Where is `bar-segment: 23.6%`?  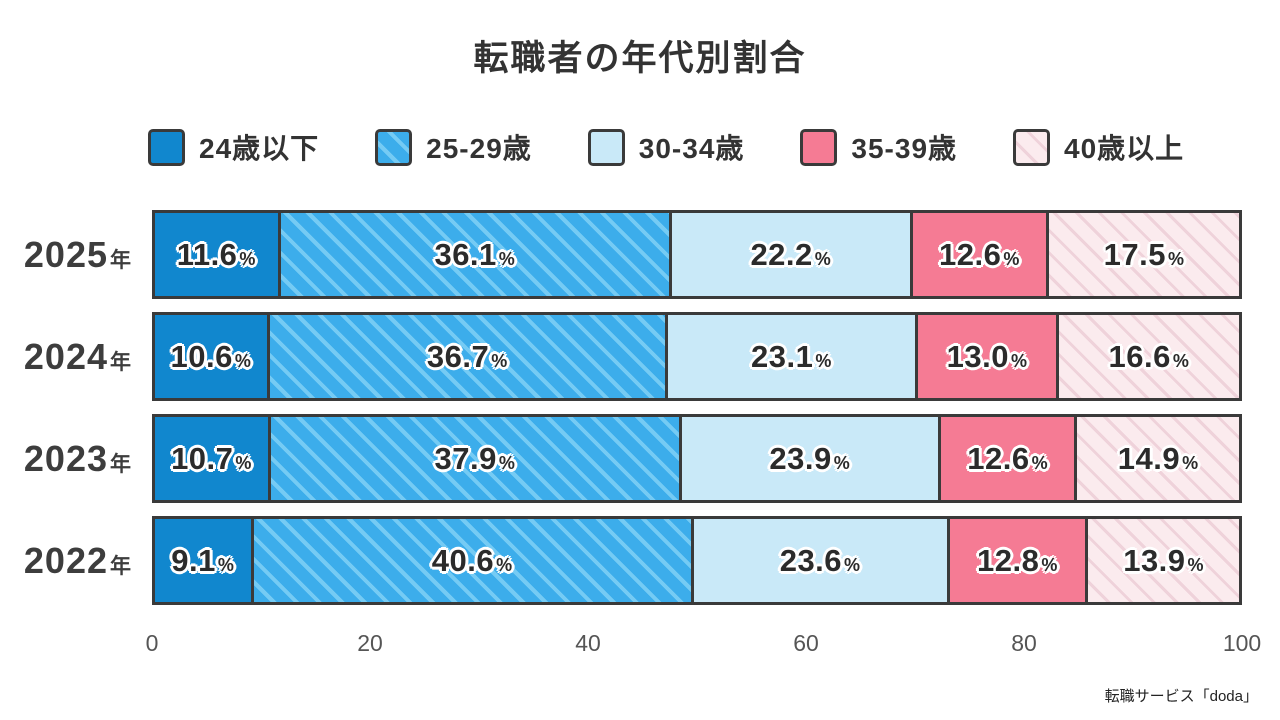 bar-segment: 23.6% is located at coordinates (821, 560).